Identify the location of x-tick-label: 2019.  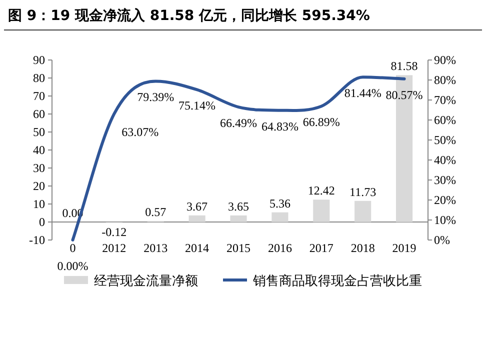
(404, 248).